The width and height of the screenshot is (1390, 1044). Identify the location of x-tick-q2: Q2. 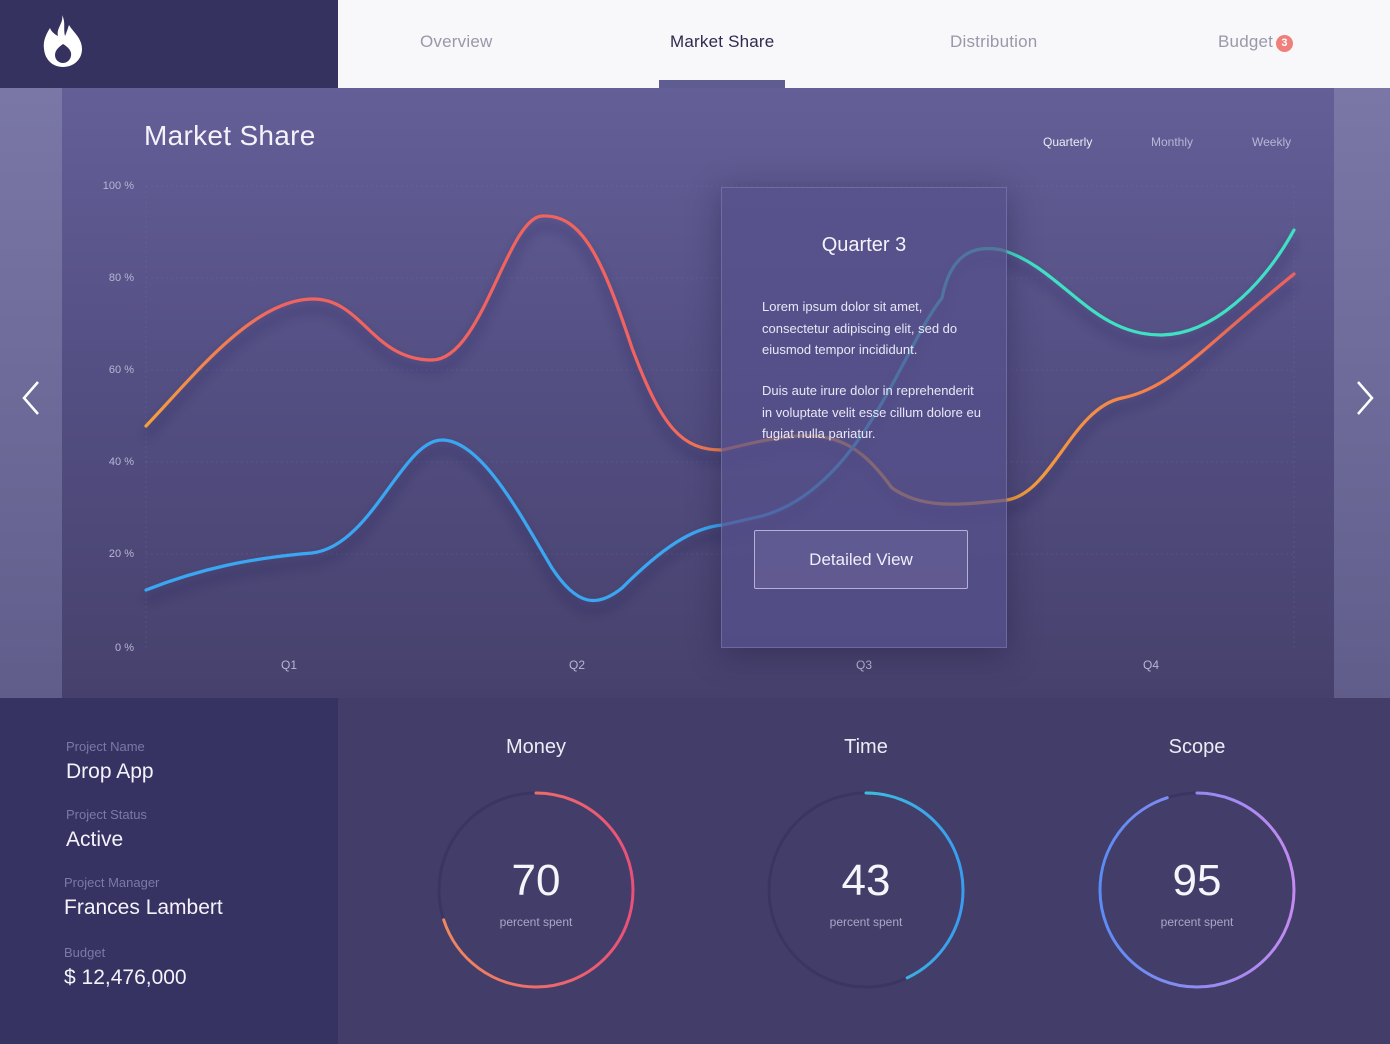
(576, 665).